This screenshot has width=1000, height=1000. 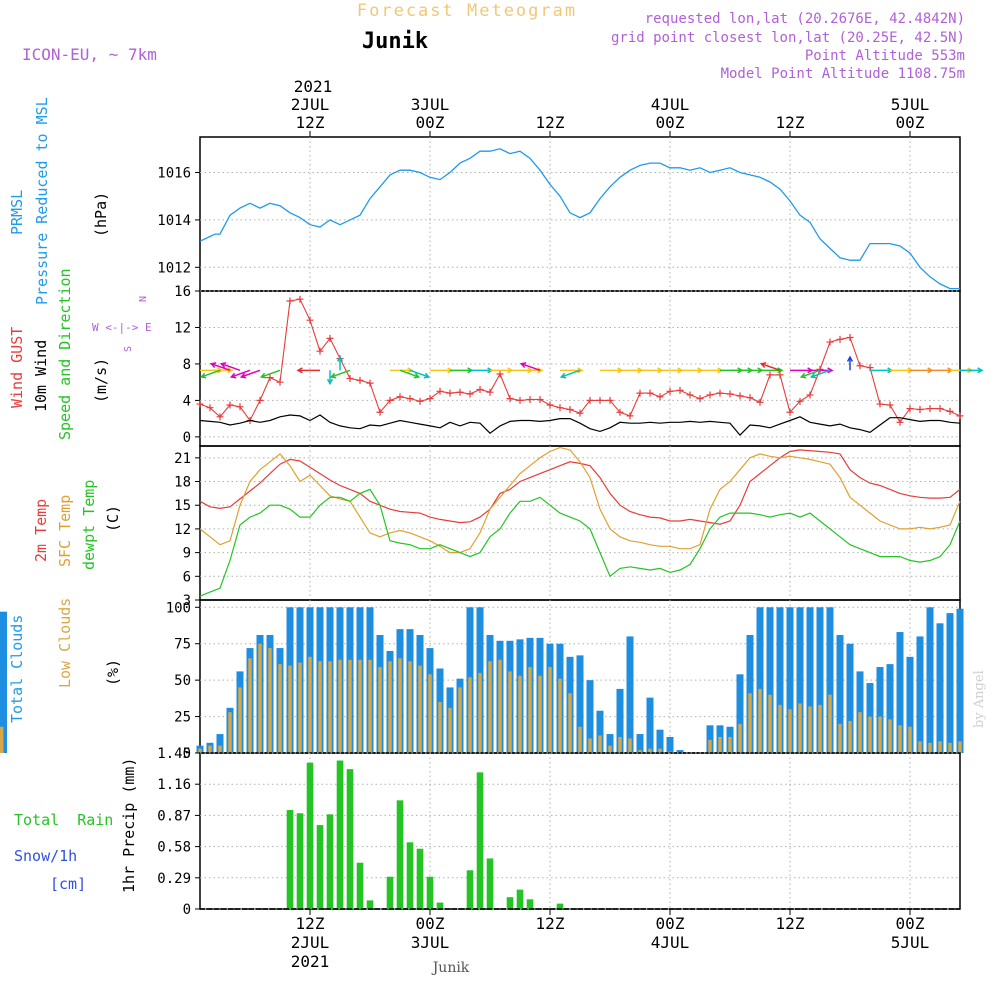 What do you see at coordinates (187, 910) in the screenshot?
I see `y-tick-label: 0` at bounding box center [187, 910].